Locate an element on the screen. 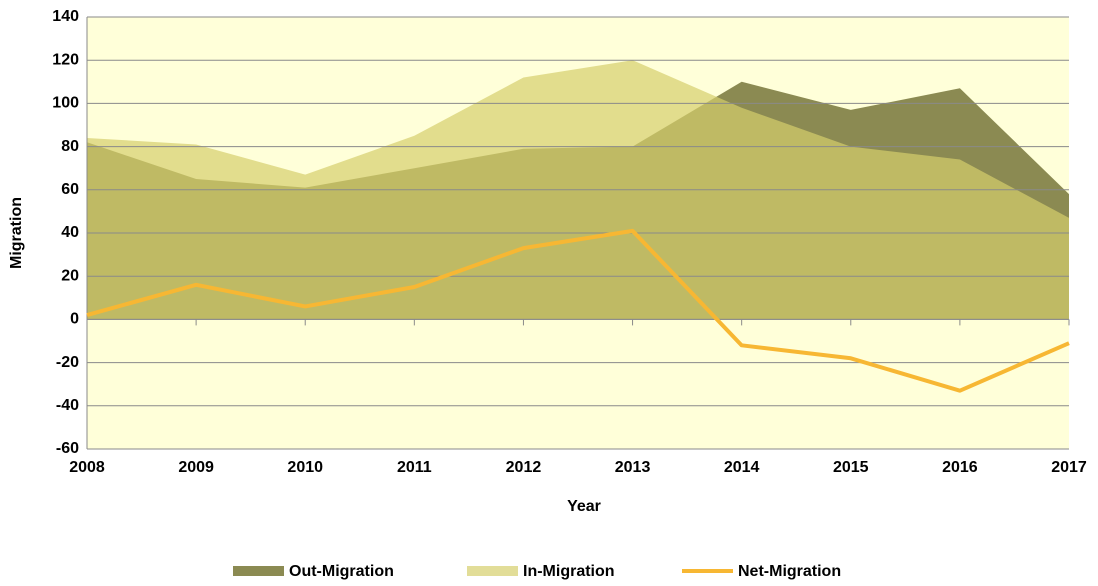  y-axis-title: Migration is located at coordinates (16, 233).